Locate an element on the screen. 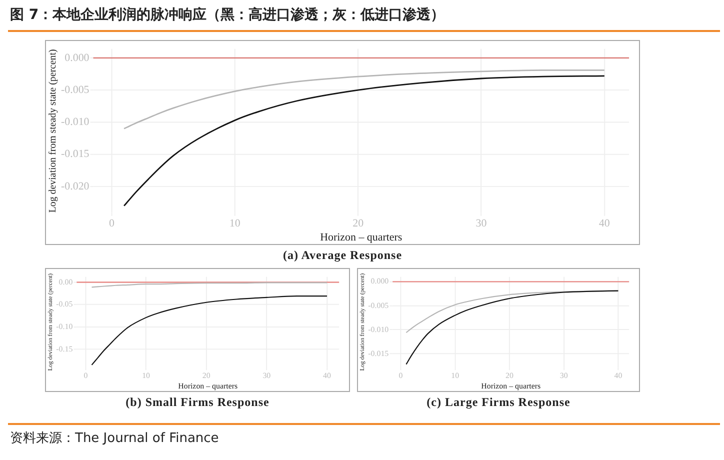  y-tick-label: -0.005 is located at coordinates (75, 90).